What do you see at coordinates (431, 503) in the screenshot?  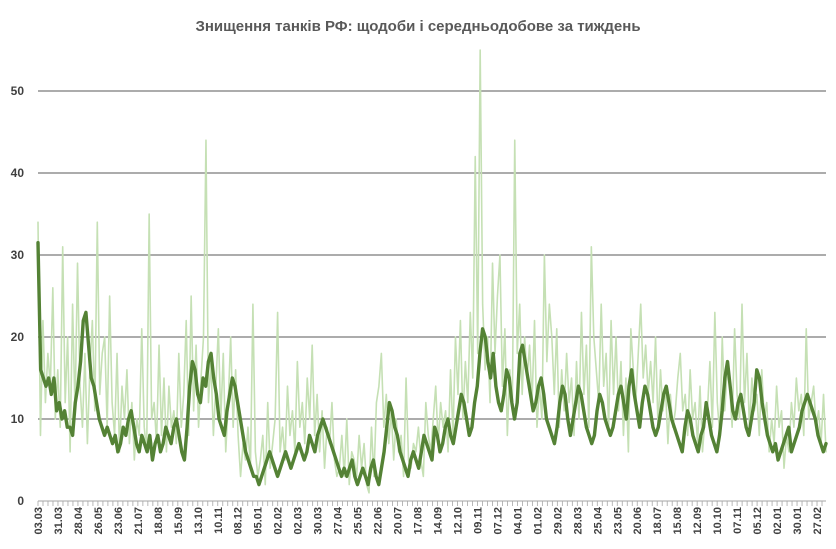 I see `x-axis` at bounding box center [431, 503].